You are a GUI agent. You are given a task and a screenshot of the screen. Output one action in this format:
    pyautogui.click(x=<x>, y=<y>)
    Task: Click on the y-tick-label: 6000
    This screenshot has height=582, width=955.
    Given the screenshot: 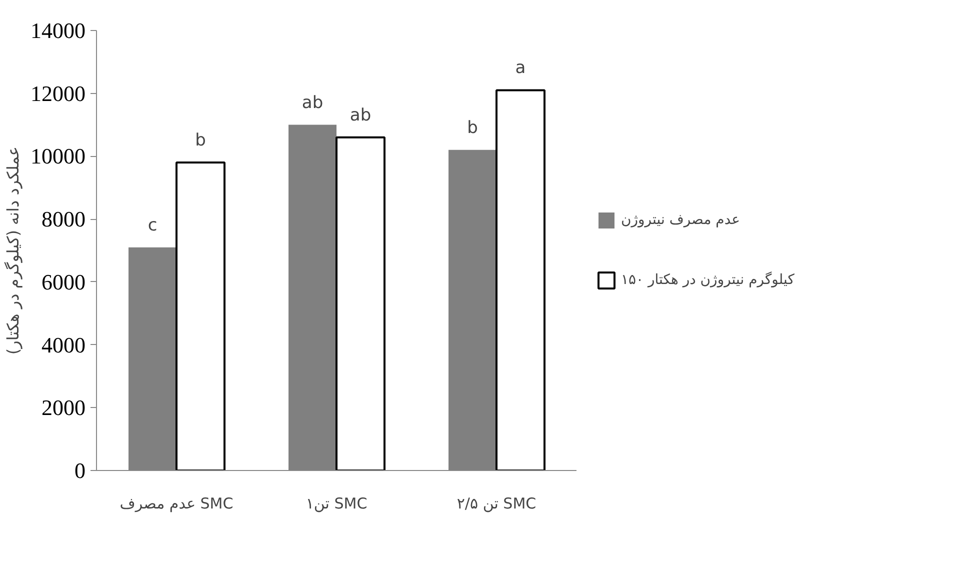 What is the action you would take?
    pyautogui.click(x=64, y=281)
    